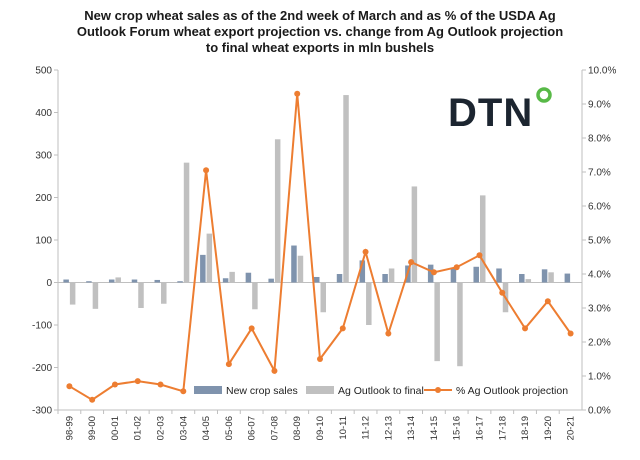 The image size is (640, 460). I want to click on x-tick-label: 18-19, so click(525, 428).